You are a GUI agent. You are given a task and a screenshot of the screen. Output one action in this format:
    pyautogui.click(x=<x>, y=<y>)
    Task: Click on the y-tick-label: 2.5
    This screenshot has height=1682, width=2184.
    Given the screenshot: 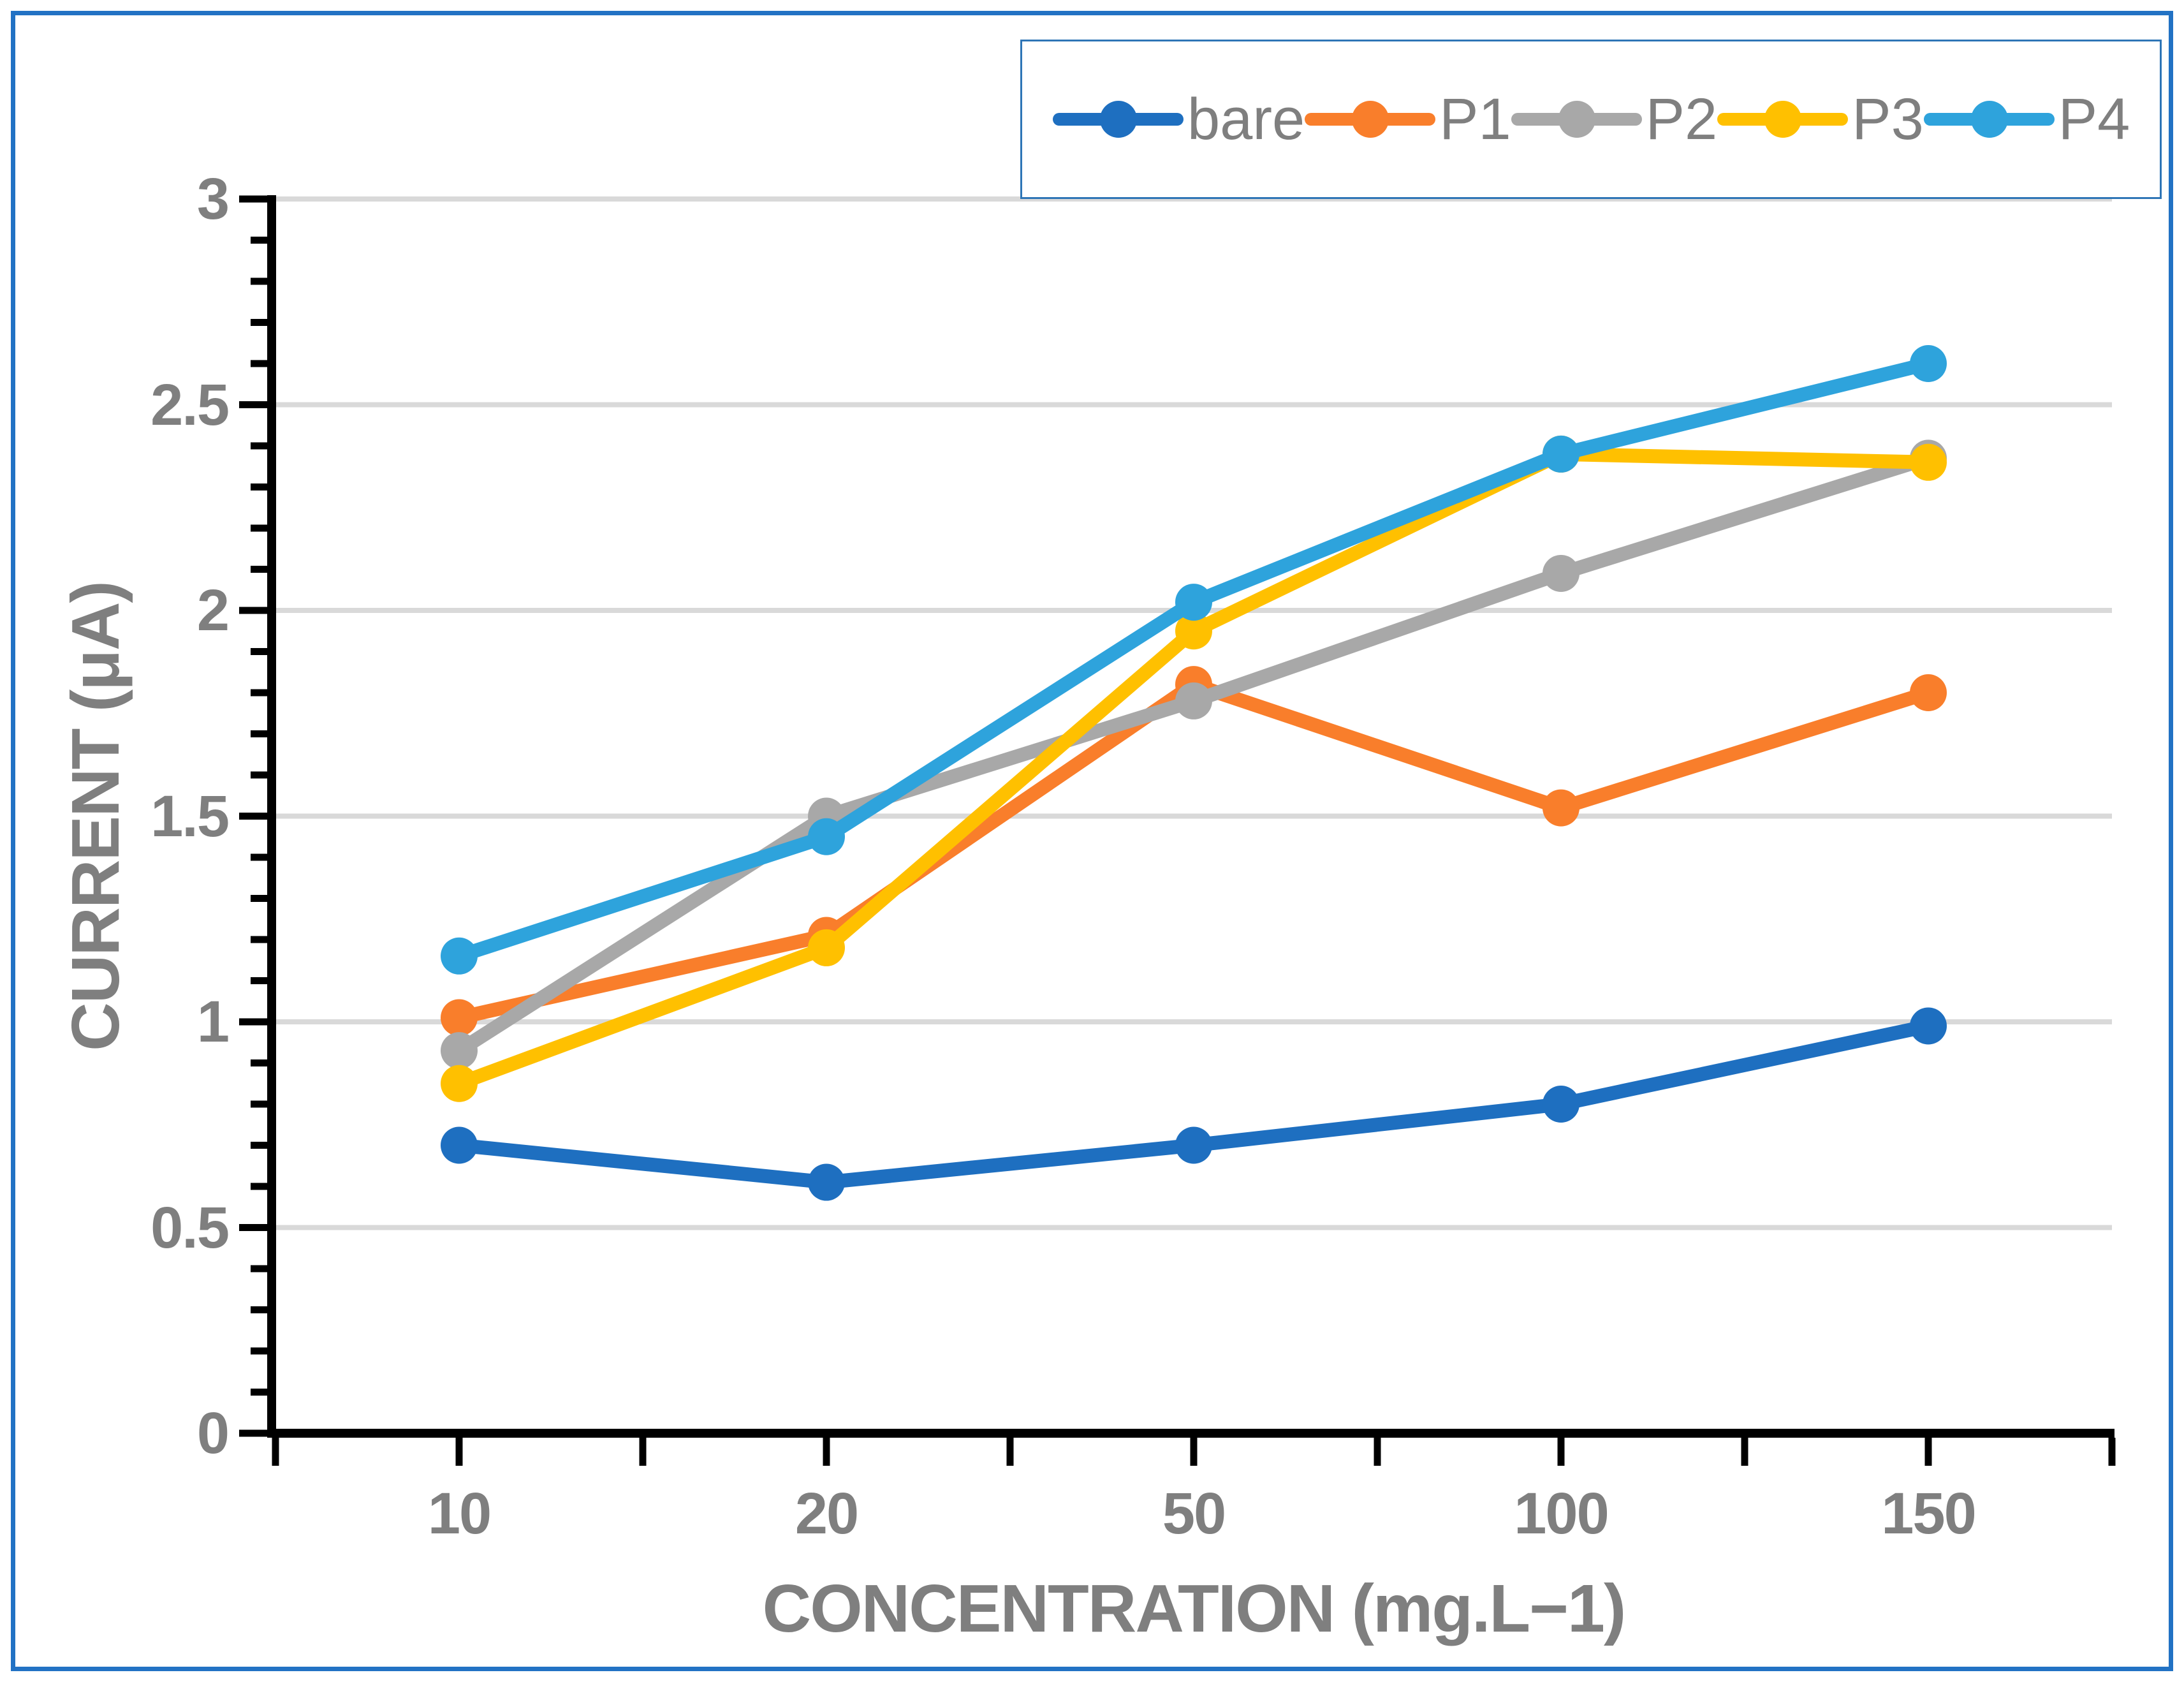 What is the action you would take?
    pyautogui.click(x=190, y=405)
    